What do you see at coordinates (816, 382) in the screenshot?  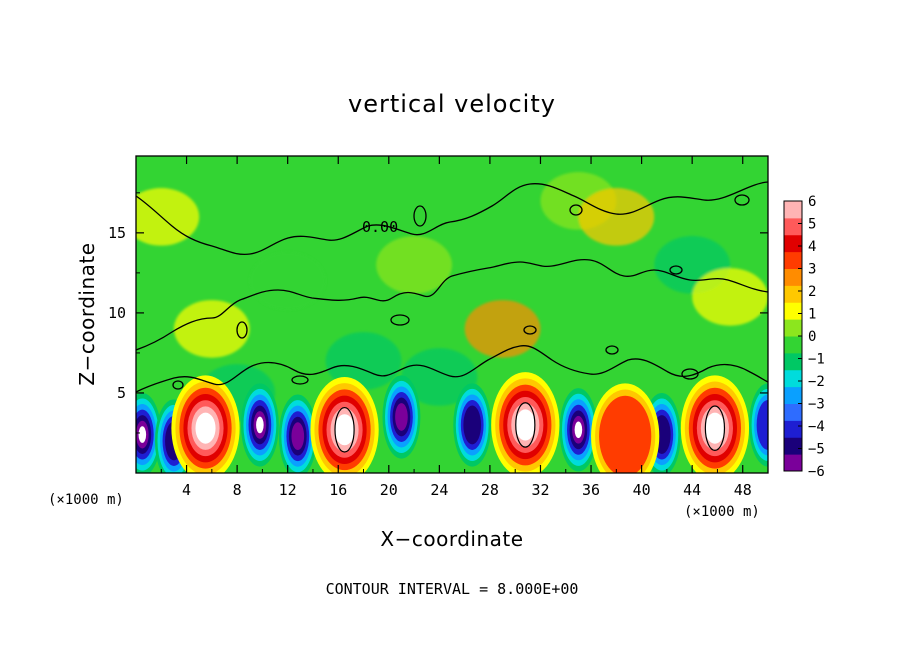 I see `colorbar-tick-label: −2` at bounding box center [816, 382].